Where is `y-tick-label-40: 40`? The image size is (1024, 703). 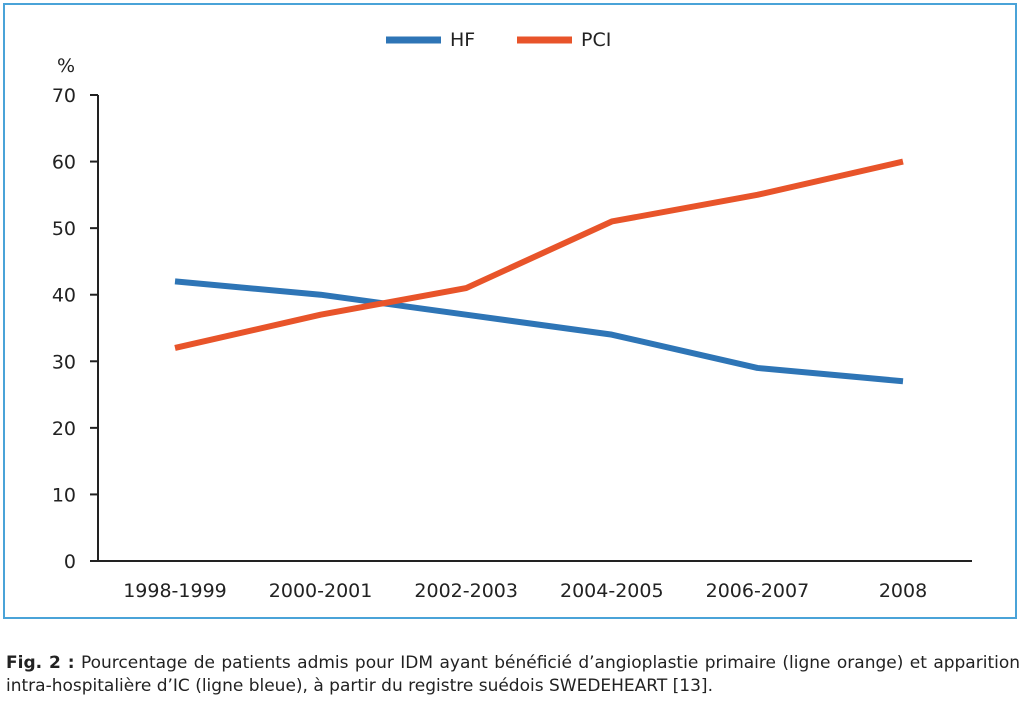 y-tick-label-40: 40 is located at coordinates (64, 296).